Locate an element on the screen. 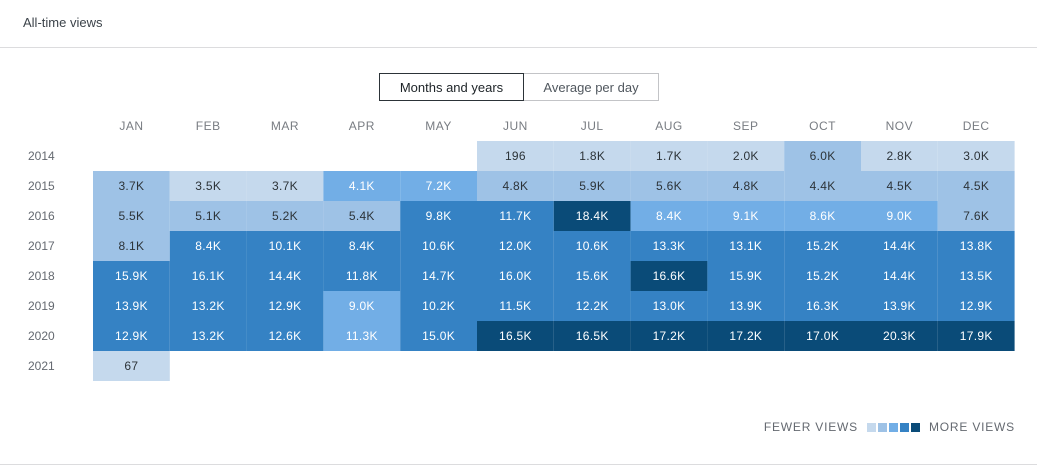  heatmap-cell-2018-dec is located at coordinates (976, 276).